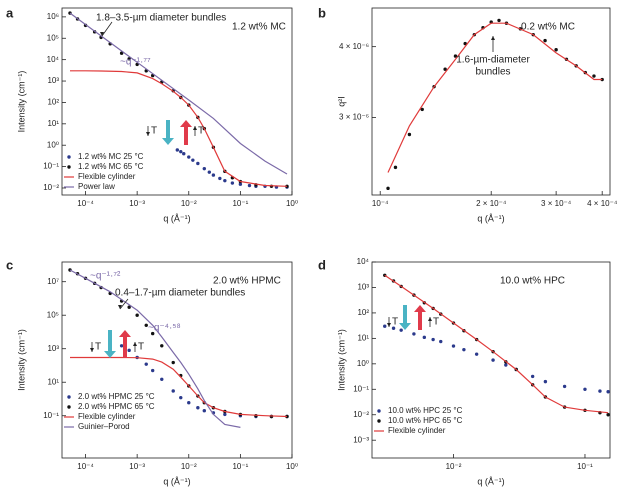 The image size is (632, 488). Describe the element at coordinates (322, 264) in the screenshot. I see `panel-letter: d` at that location.